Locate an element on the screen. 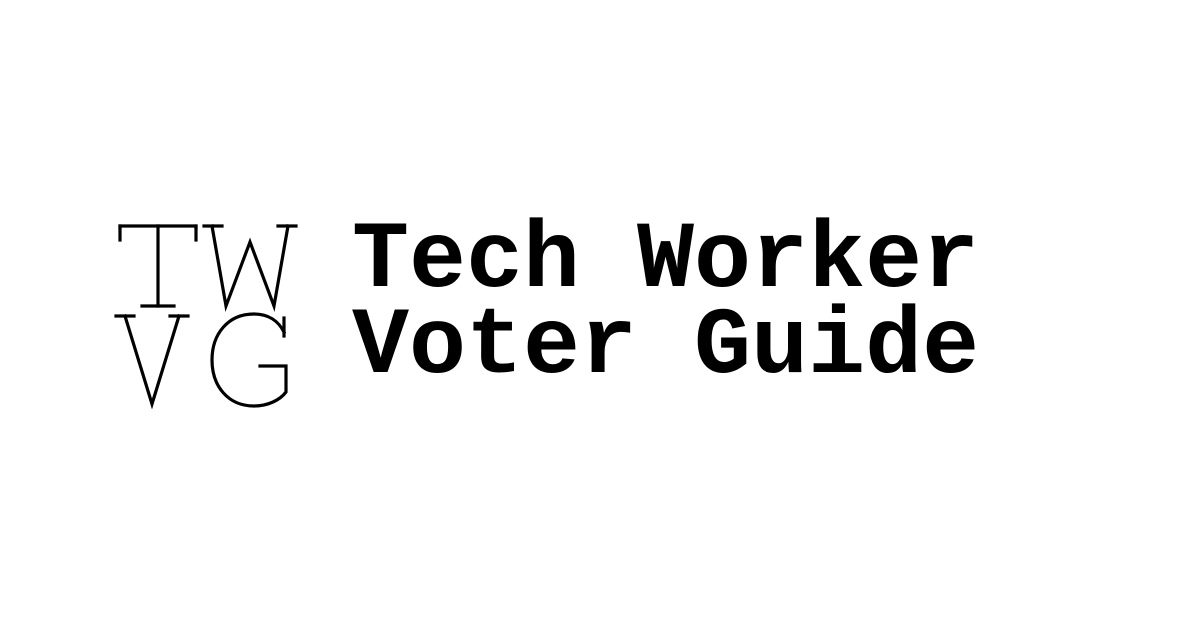 The image size is (1200, 630). site-title-line-2: Voter Guide is located at coordinates (666, 347).